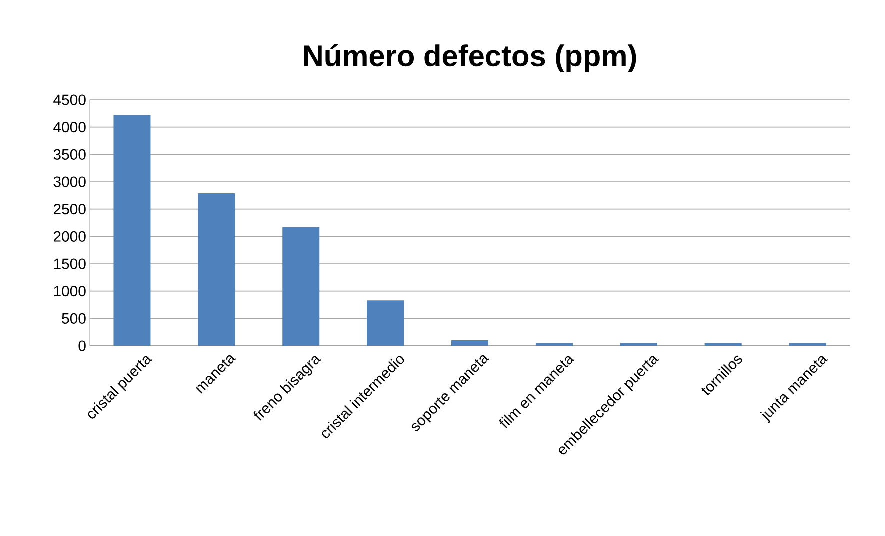  What do you see at coordinates (70, 236) in the screenshot?
I see `y-tick-label: 2000` at bounding box center [70, 236].